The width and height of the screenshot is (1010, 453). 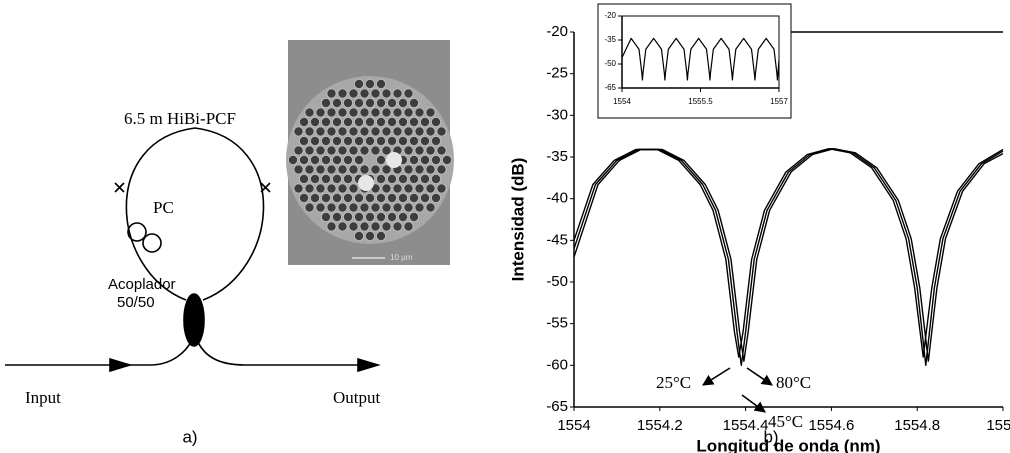 What do you see at coordinates (557, 239) in the screenshot?
I see `y-tick-label: -45` at bounding box center [557, 239].